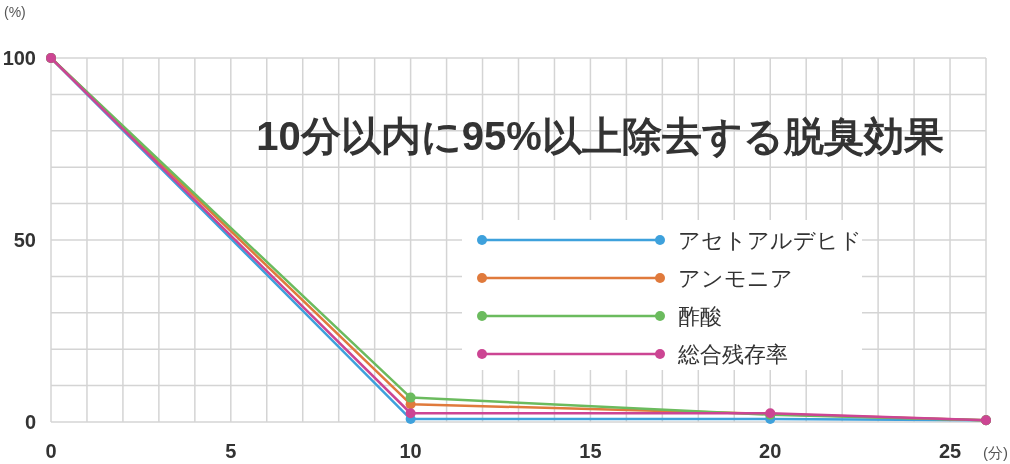  Describe the element at coordinates (30, 422) in the screenshot. I see `y-tick-label: 0` at that location.